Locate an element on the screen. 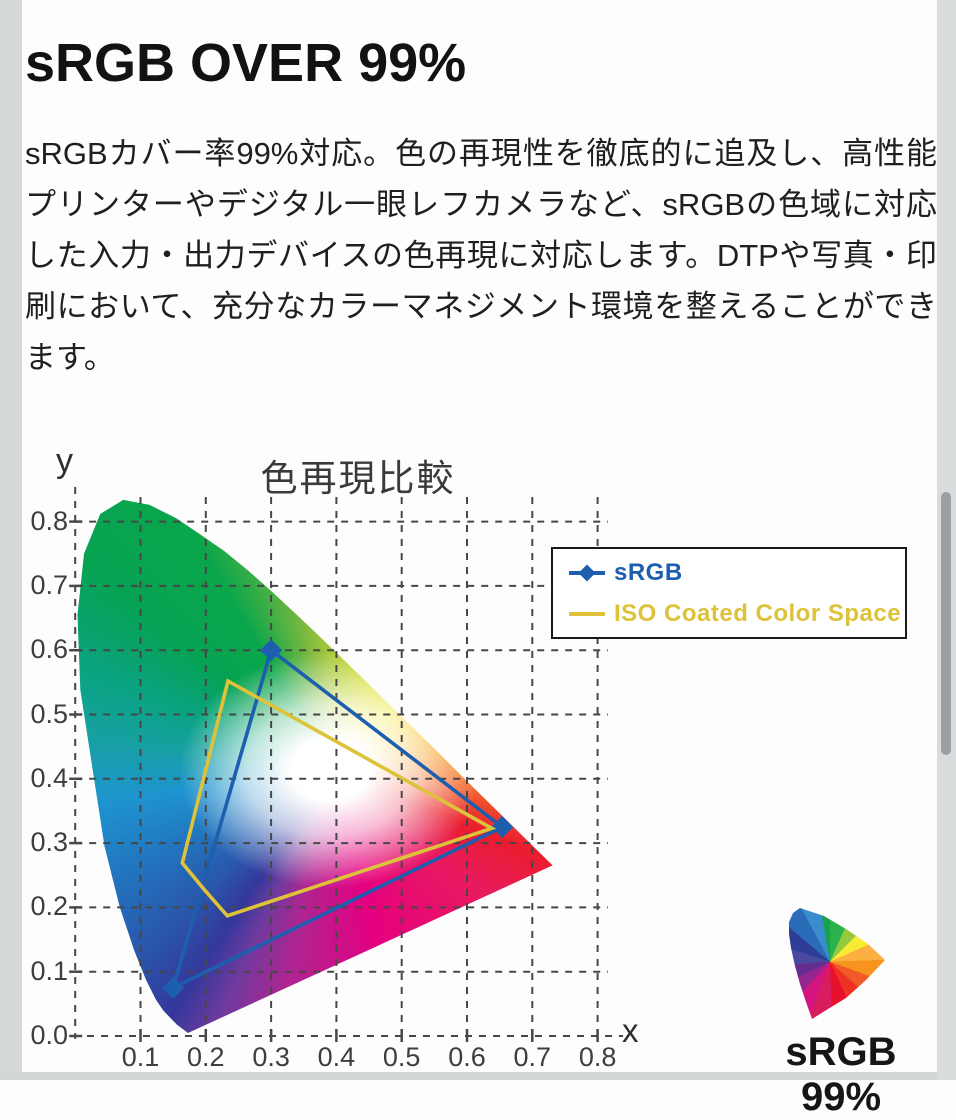  page-title: sRGB OVER 99% is located at coordinates (246, 63).